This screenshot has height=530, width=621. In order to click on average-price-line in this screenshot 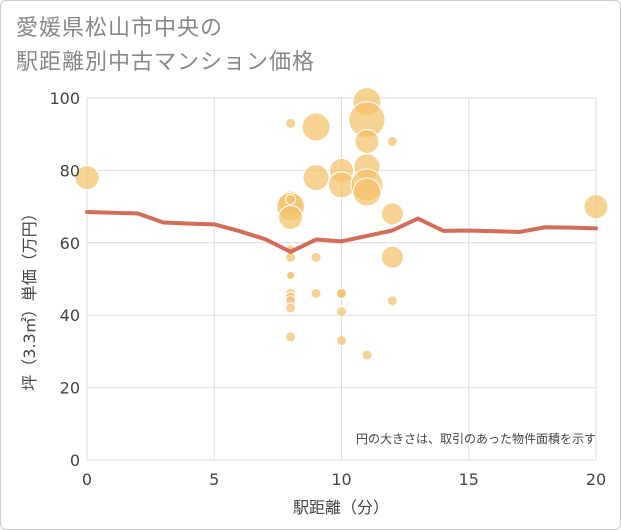, I will do `click(341, 232)`.